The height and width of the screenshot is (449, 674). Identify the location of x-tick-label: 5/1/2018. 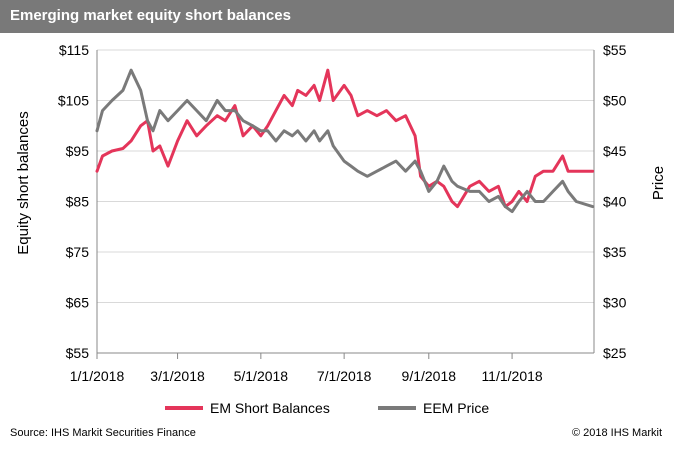
(261, 376).